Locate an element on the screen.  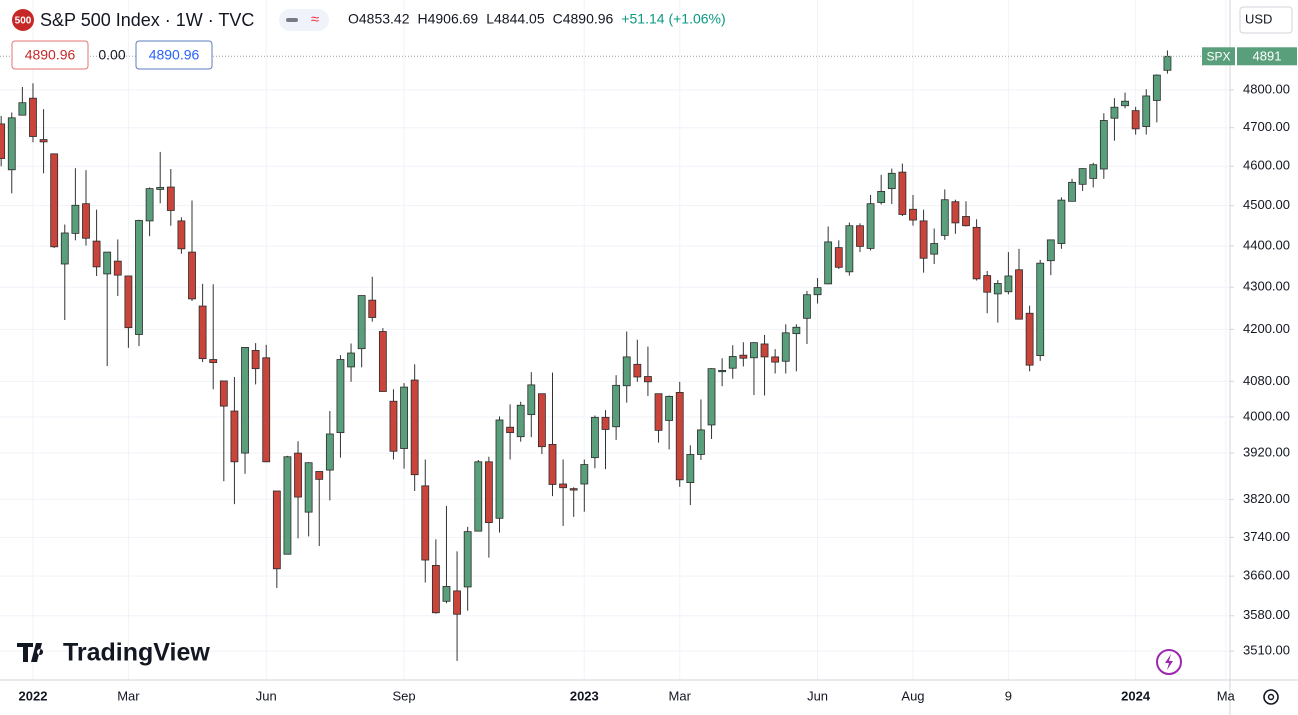
watermark: TradingView is located at coordinates (136, 653).